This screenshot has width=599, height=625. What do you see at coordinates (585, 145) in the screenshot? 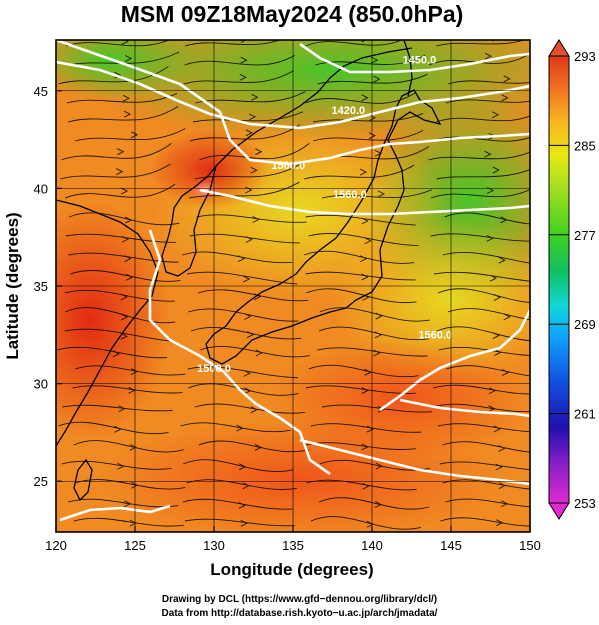
I see `colorbar-tick-label-4: 285` at bounding box center [585, 145].